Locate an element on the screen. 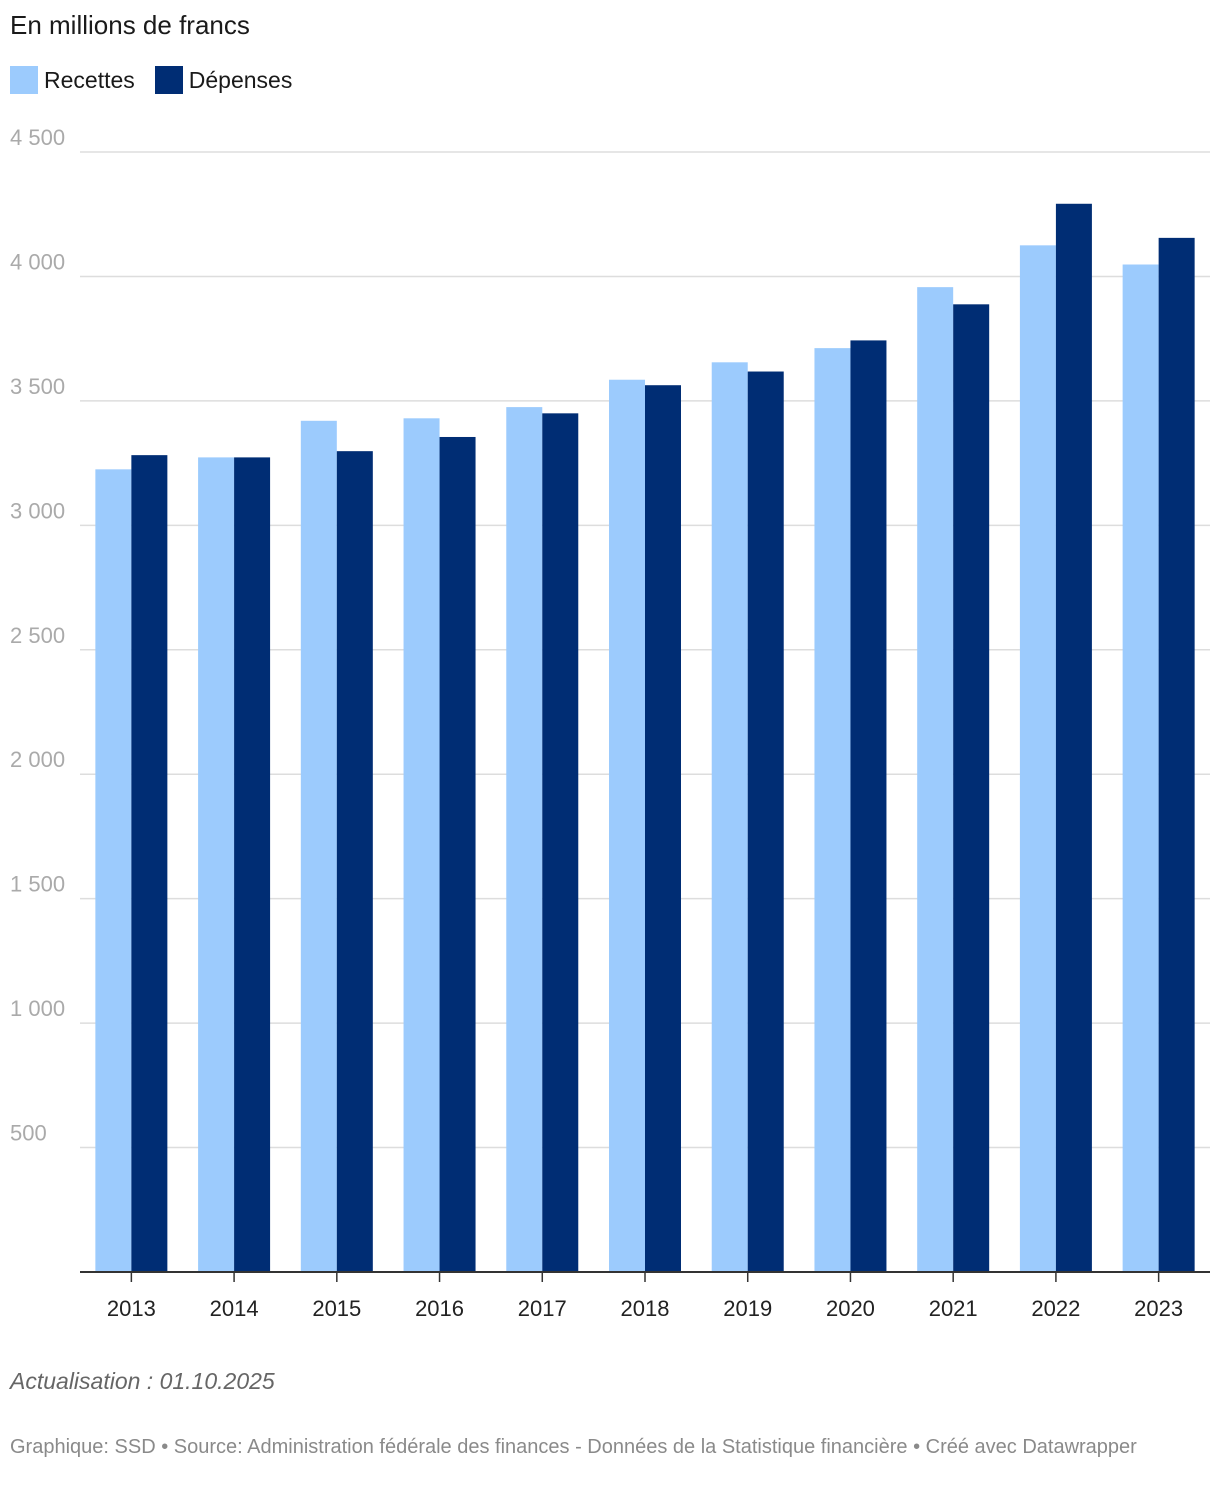  chart-title: En millions de francs is located at coordinates (130, 25).